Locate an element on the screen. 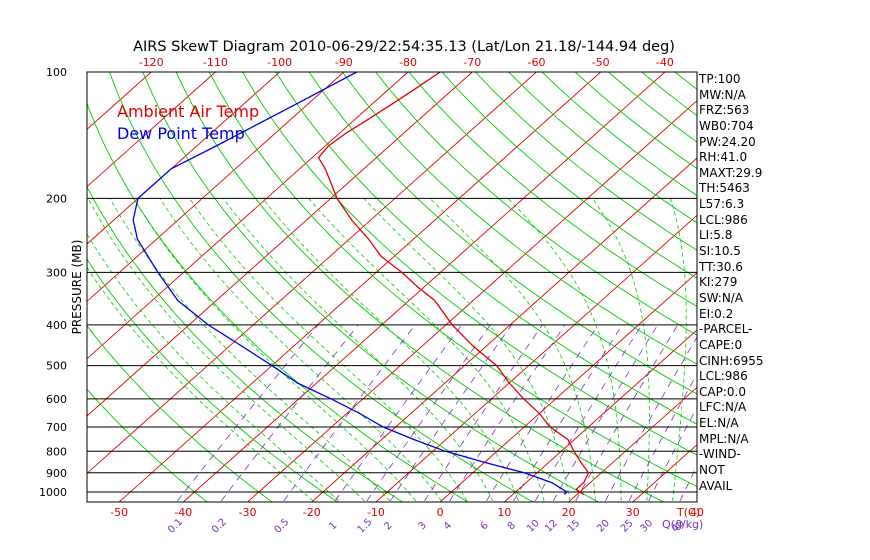 This screenshot has height=560, width=870. mixing-ratio-tick-label: 6 is located at coordinates (485, 526).